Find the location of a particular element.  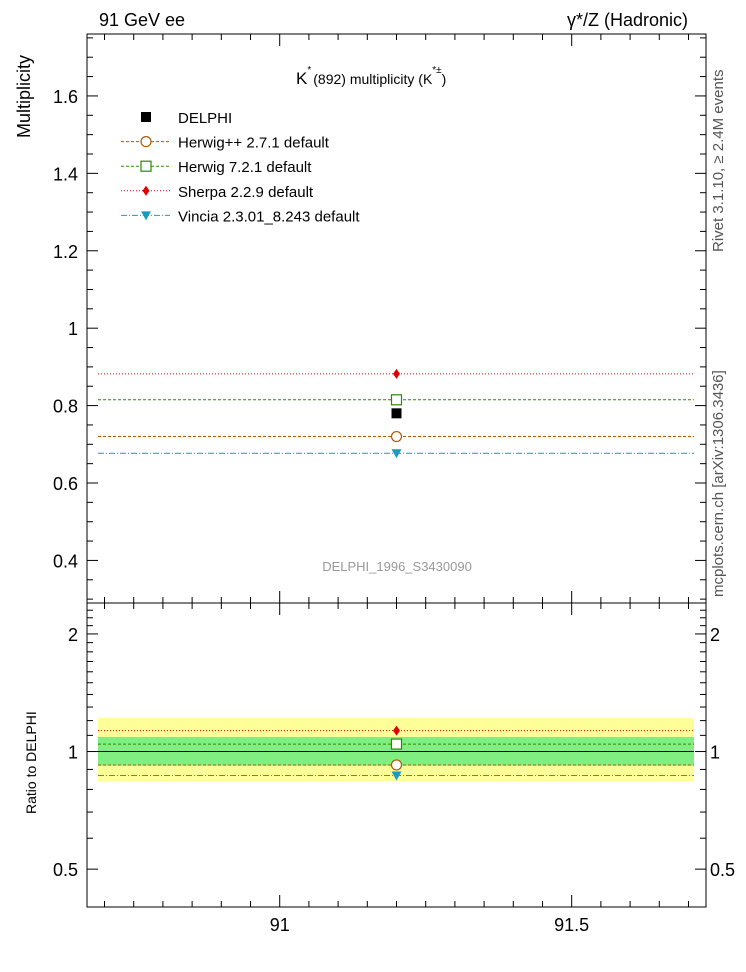

ratio-ylabel: Ratio to DELPHI is located at coordinates (31, 762).